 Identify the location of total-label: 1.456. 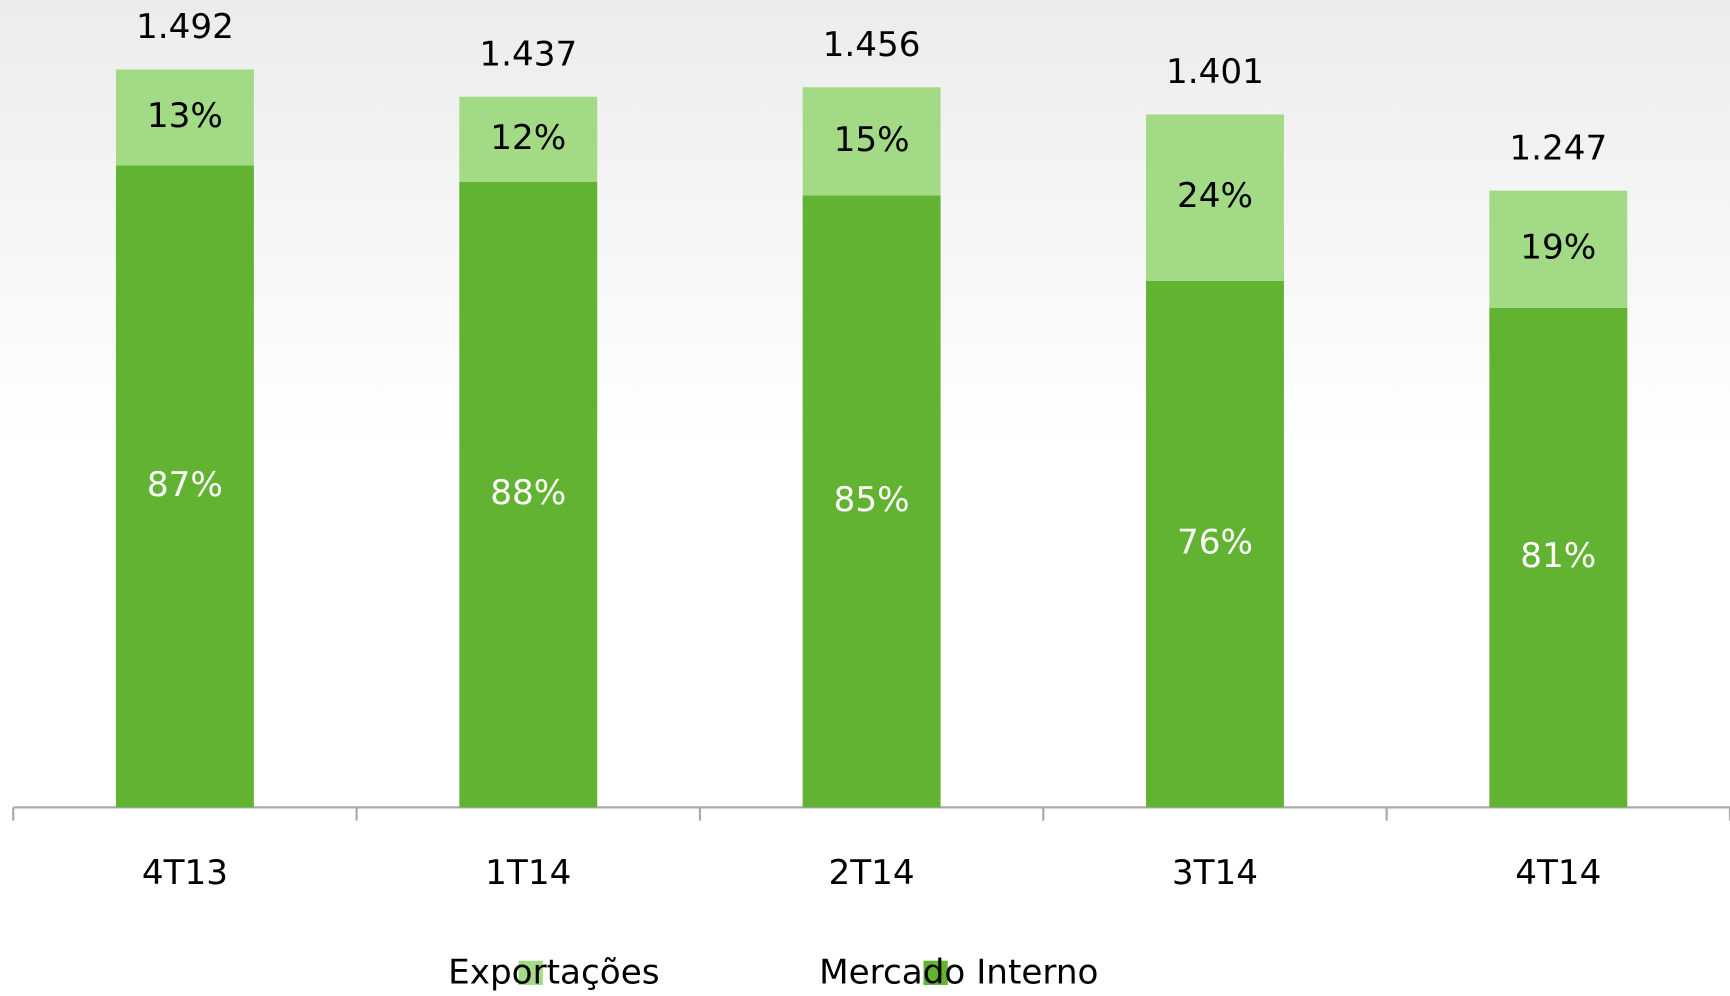
(872, 45).